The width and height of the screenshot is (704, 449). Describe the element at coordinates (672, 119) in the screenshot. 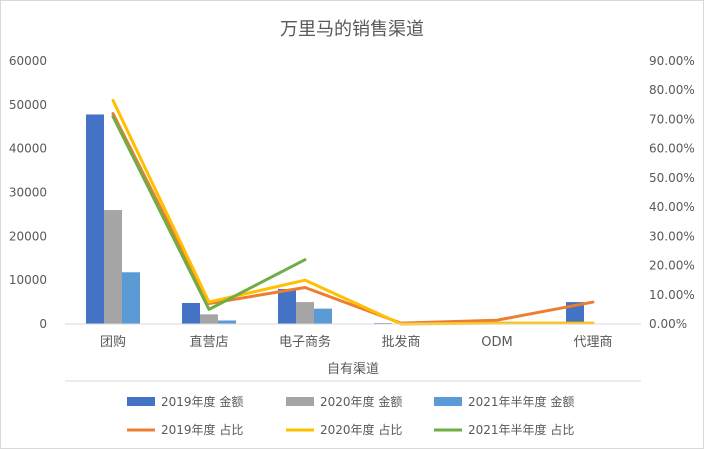

I see `right-tick-label: 70.00%` at that location.